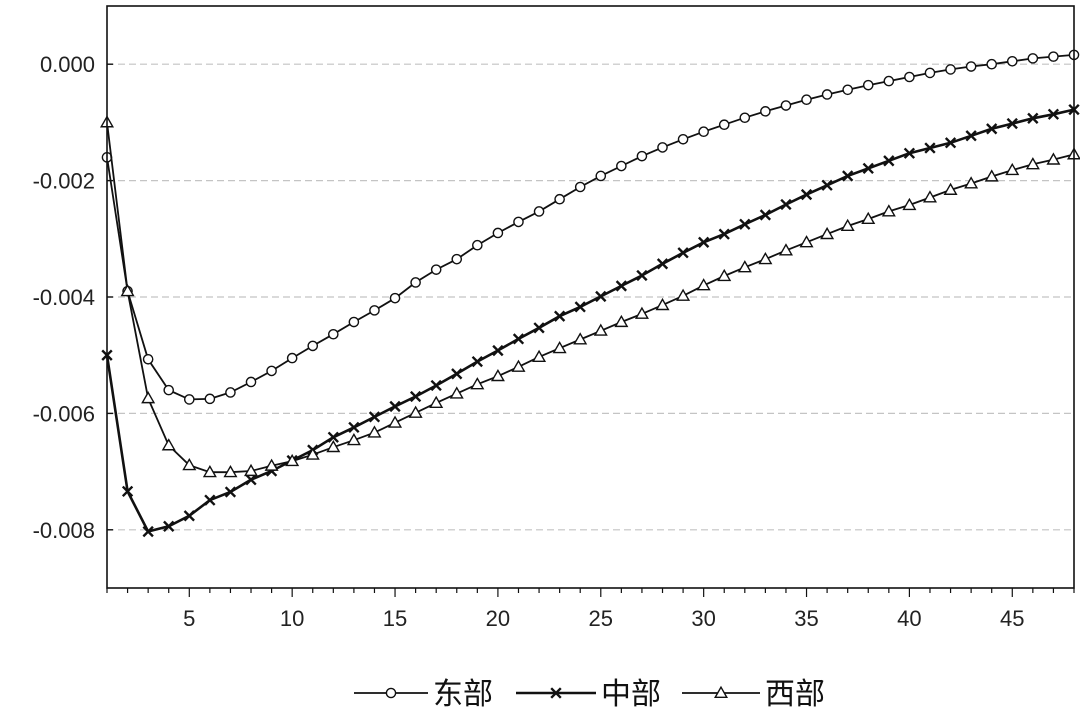 The width and height of the screenshot is (1080, 719). What do you see at coordinates (64, 530) in the screenshot?
I see `y-tick-label: -0.008` at bounding box center [64, 530].